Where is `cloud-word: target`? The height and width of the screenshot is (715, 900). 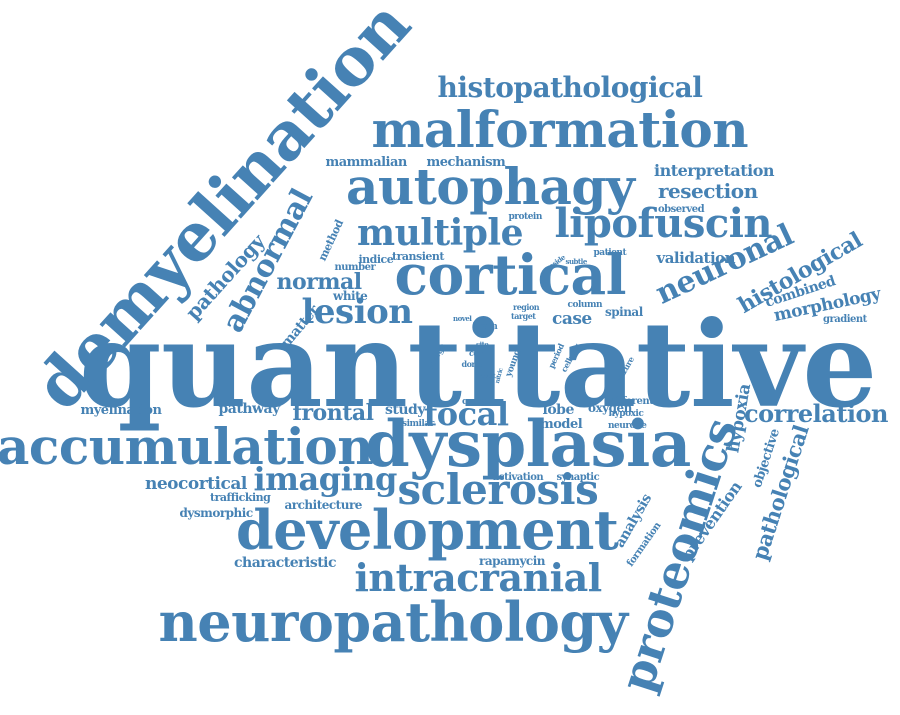 cloud-word: target is located at coordinates (523, 316).